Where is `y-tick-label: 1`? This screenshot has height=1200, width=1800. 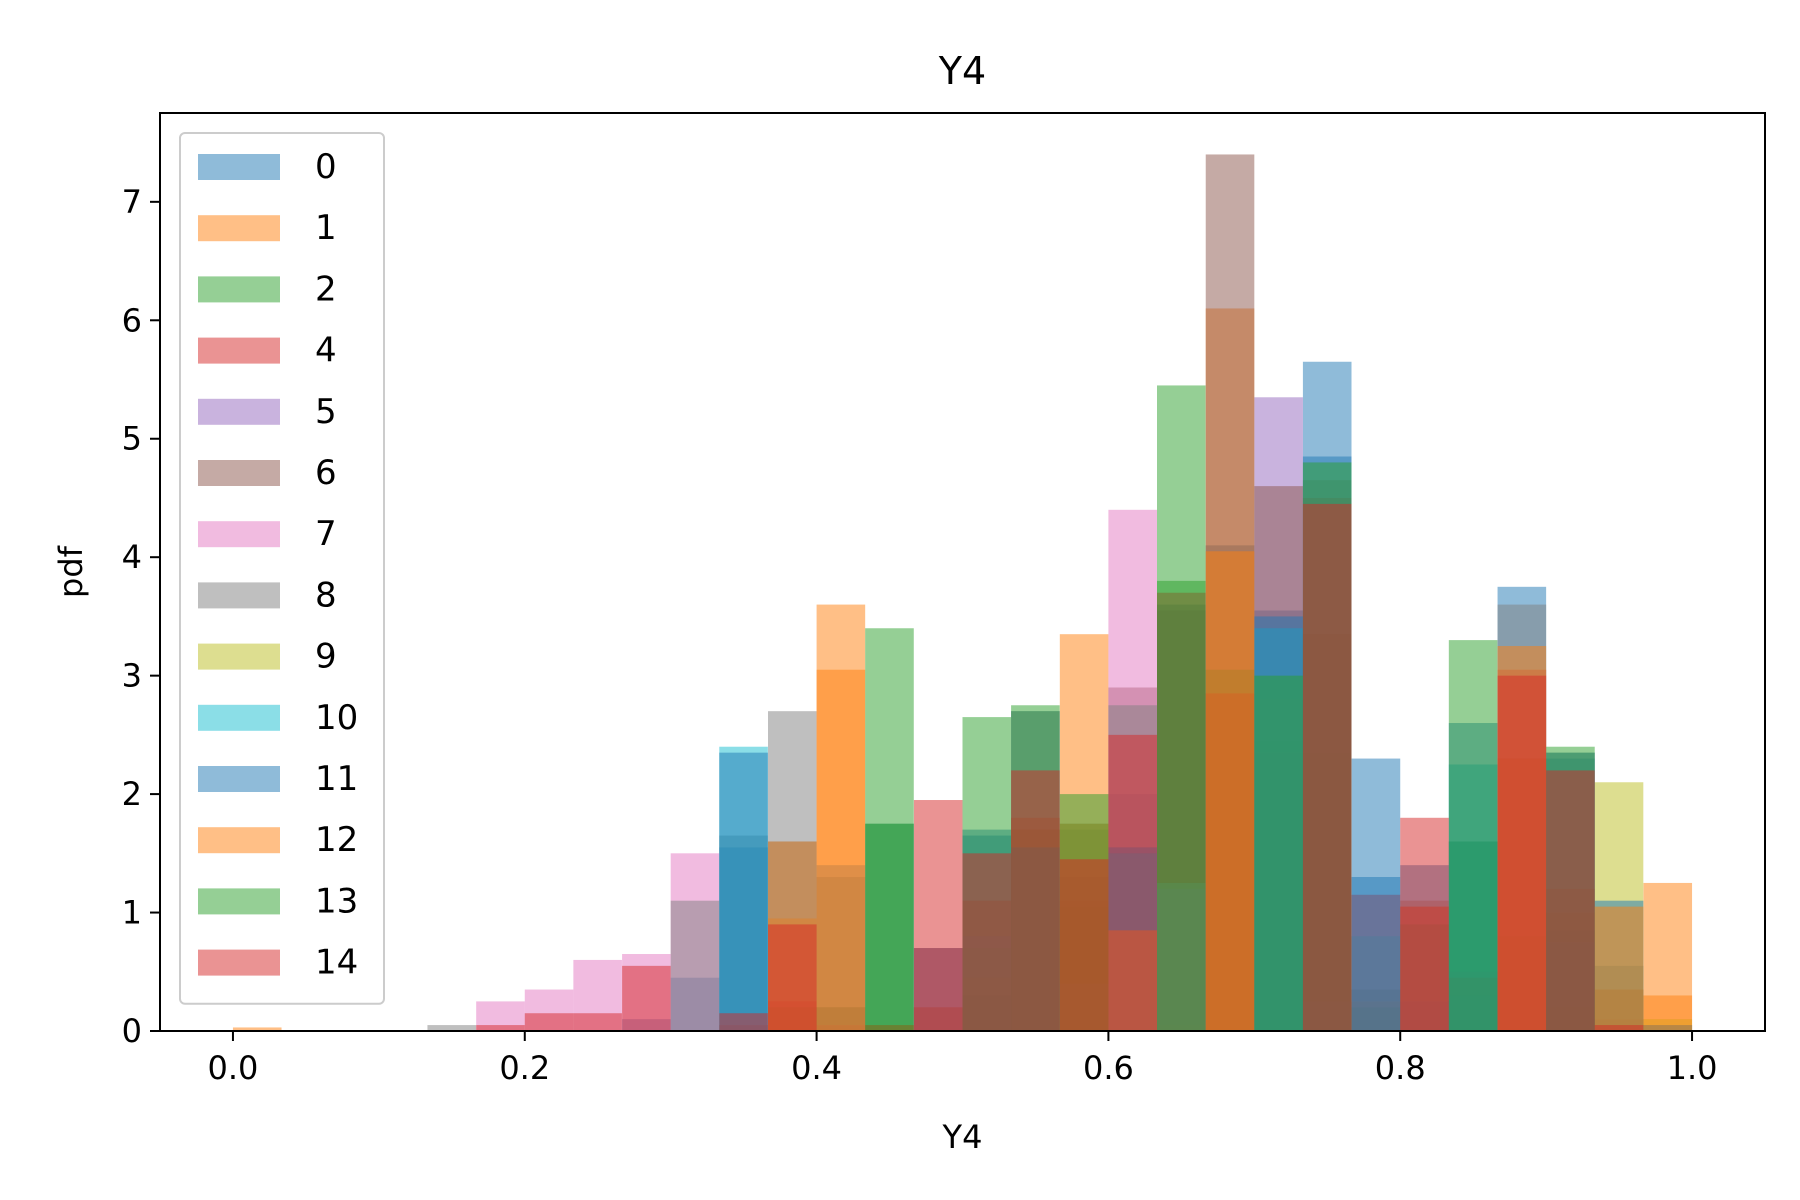 y-tick-label: 1 is located at coordinates (132, 913).